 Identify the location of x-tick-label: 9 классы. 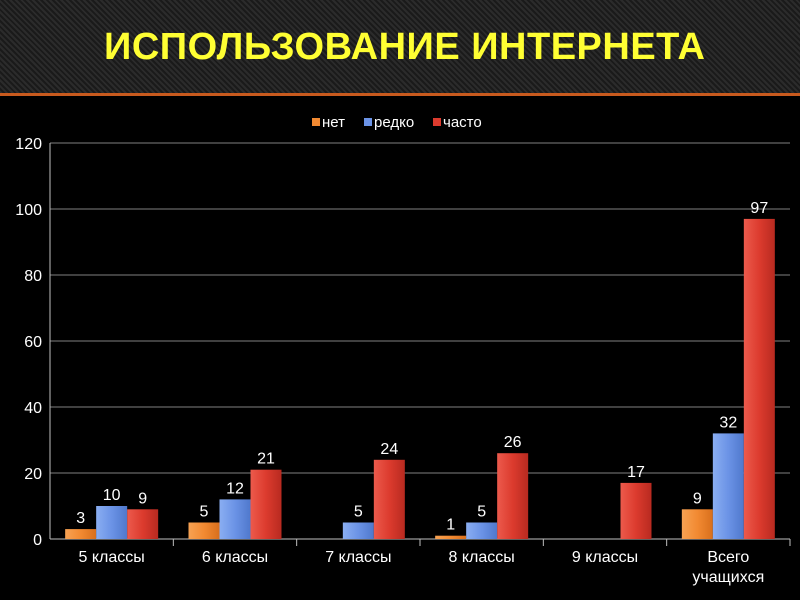
(605, 557).